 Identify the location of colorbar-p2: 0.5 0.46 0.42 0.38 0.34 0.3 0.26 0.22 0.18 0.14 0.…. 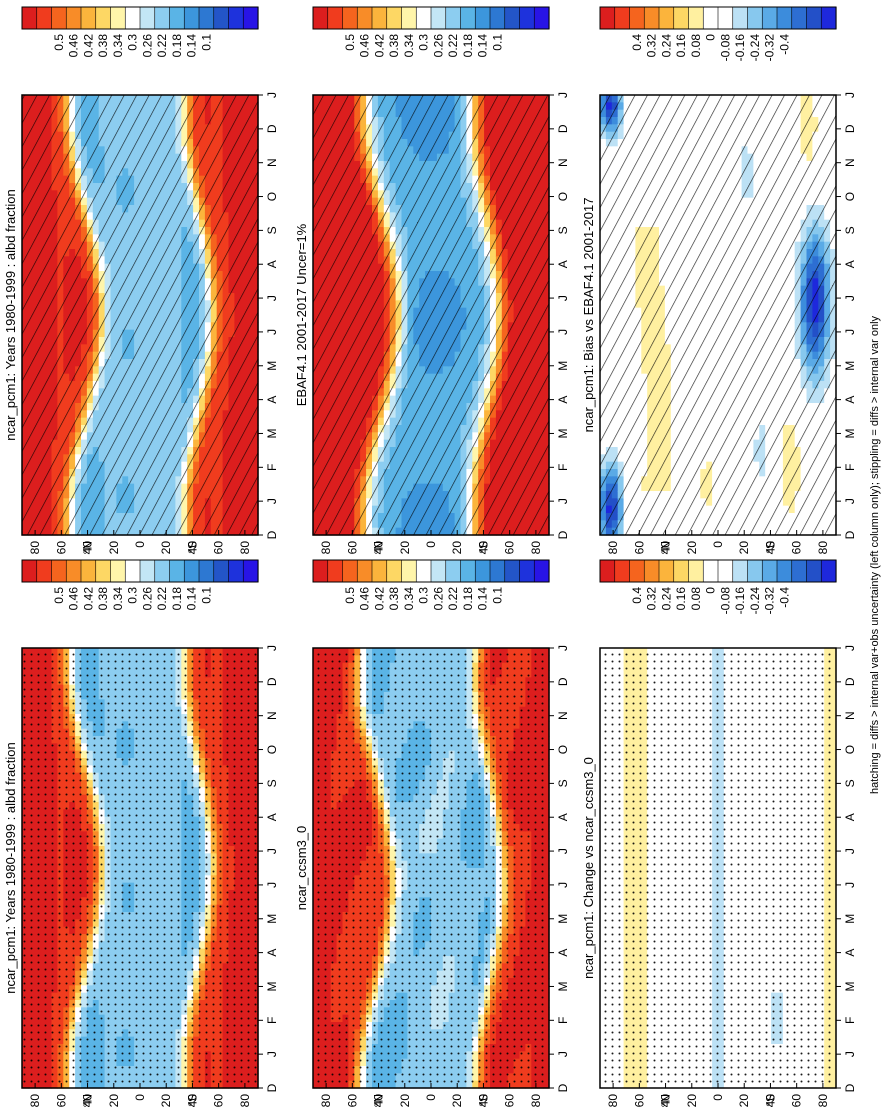
(140, 585).